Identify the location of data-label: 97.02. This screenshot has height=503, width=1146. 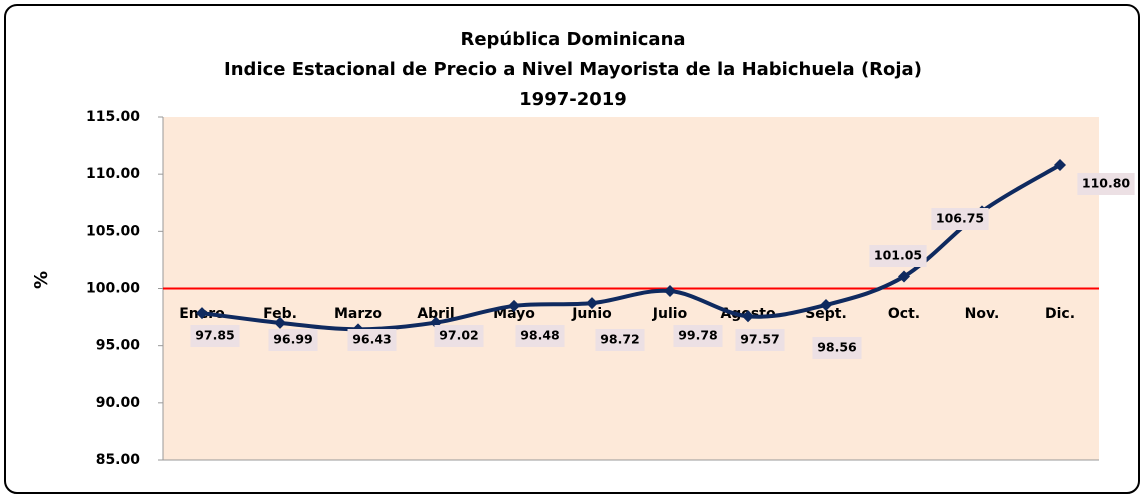
(459, 335).